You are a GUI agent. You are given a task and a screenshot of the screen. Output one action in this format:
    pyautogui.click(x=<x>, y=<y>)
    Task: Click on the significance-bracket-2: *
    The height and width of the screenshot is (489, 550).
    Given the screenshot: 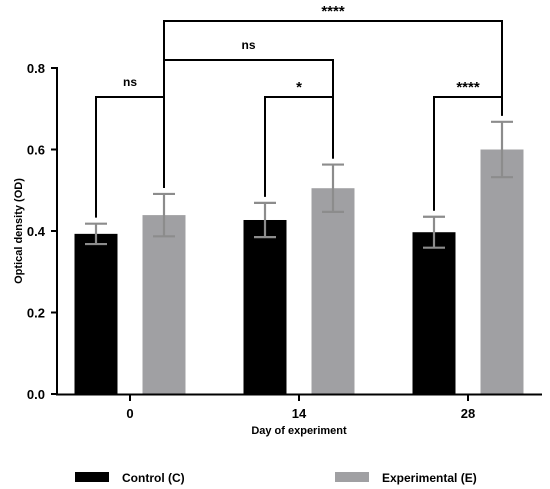 What is the action you would take?
    pyautogui.click(x=299, y=138)
    